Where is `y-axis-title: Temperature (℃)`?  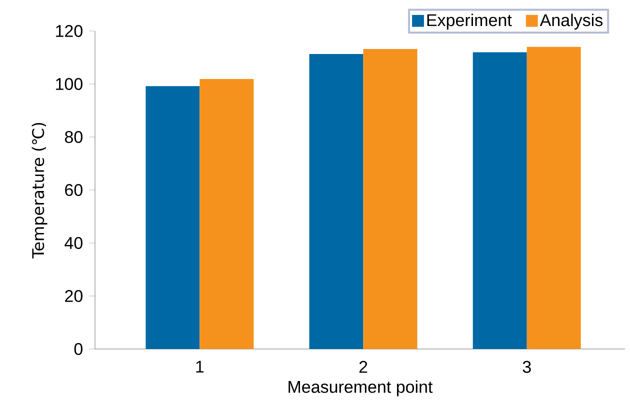 y-axis-title: Temperature (℃) is located at coordinates (40, 190).